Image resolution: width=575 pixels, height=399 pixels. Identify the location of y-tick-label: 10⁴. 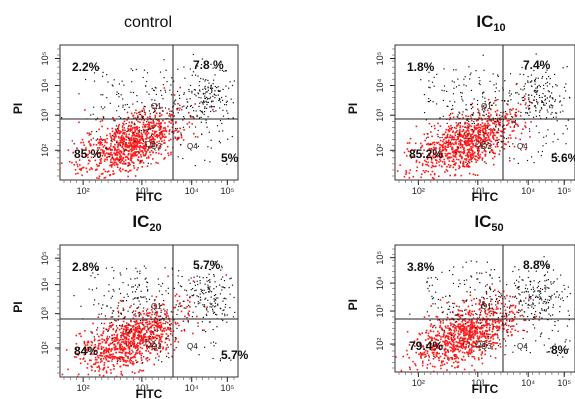
(380, 85).